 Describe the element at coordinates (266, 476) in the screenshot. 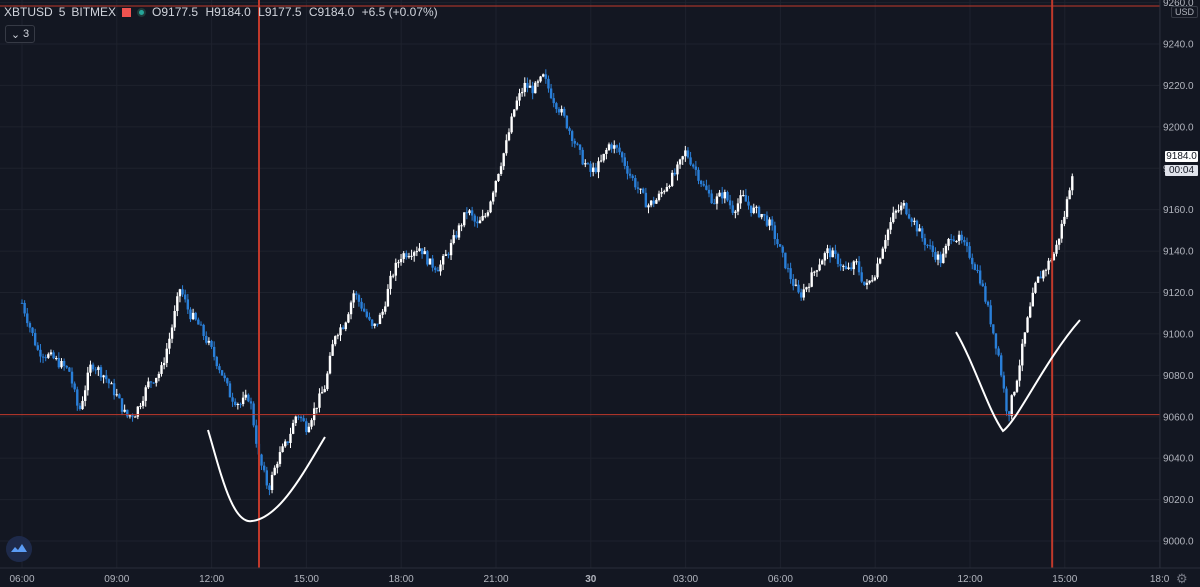

I see `drawn-curve-left` at that location.